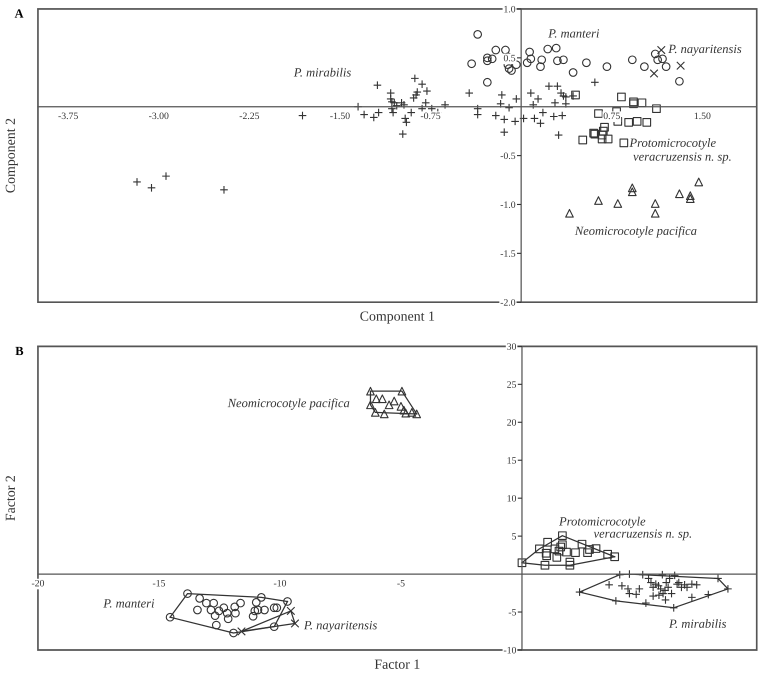 This screenshot has height=690, width=759. Describe the element at coordinates (510, 9) in the screenshot. I see `y-tick-label: 1.0` at that location.